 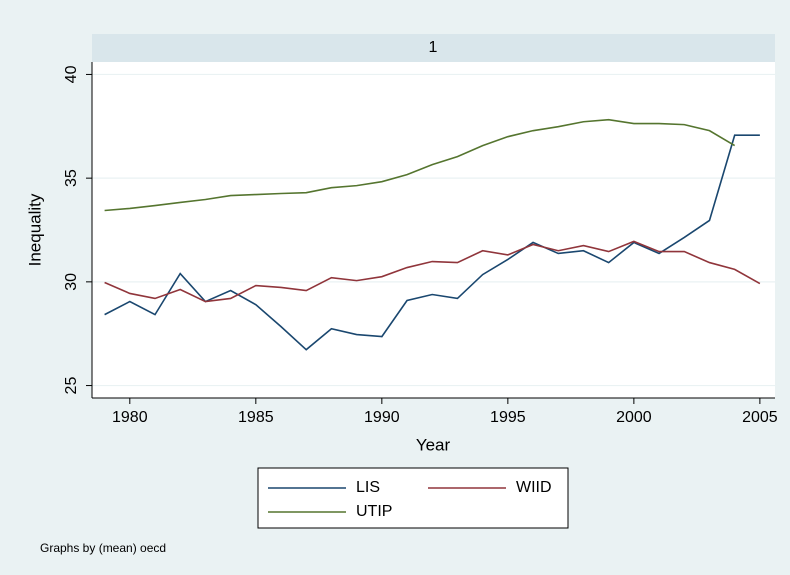 I want to click on panel-header, so click(x=433, y=48).